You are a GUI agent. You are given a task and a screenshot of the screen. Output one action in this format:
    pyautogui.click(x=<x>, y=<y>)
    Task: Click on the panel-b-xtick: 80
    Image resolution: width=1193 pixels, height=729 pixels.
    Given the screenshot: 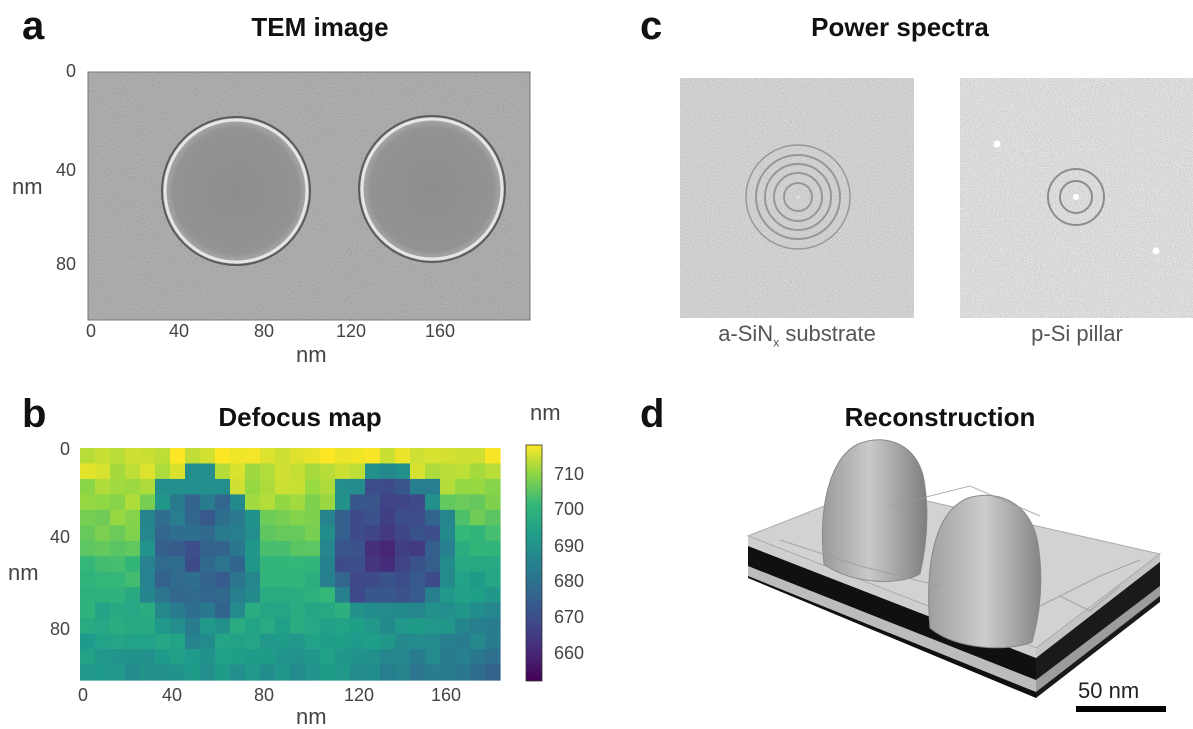 What is the action you would take?
    pyautogui.click(x=264, y=695)
    